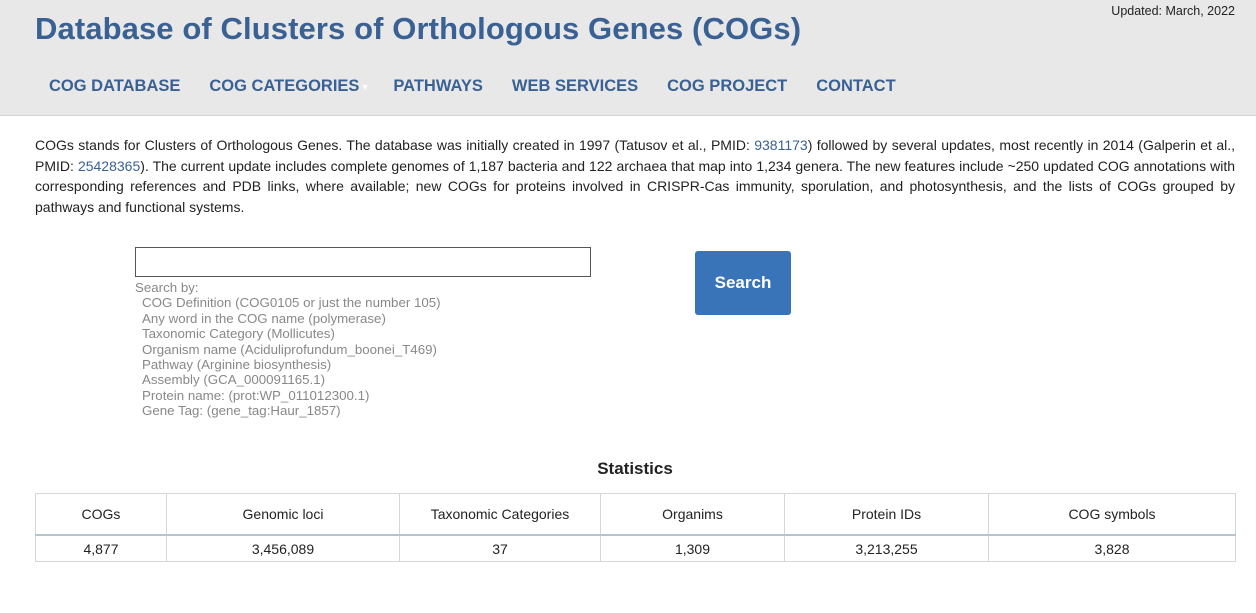  What do you see at coordinates (1112, 514) in the screenshot?
I see `column-header: COG symbols` at bounding box center [1112, 514].